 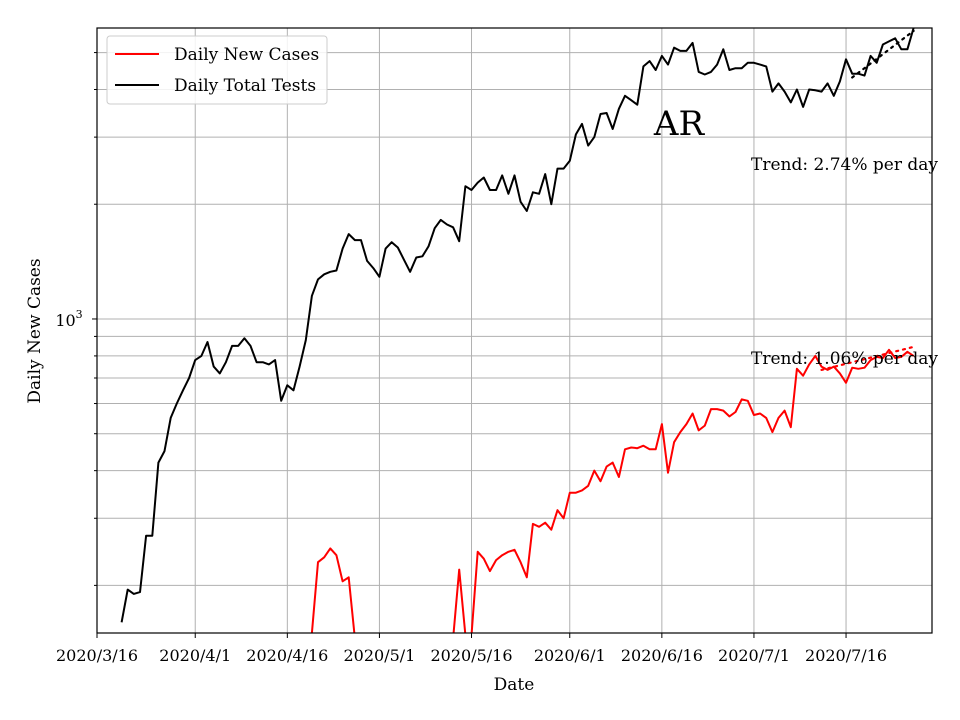 I want to click on x-tick-label: 2020/4/16, so click(x=287, y=655).